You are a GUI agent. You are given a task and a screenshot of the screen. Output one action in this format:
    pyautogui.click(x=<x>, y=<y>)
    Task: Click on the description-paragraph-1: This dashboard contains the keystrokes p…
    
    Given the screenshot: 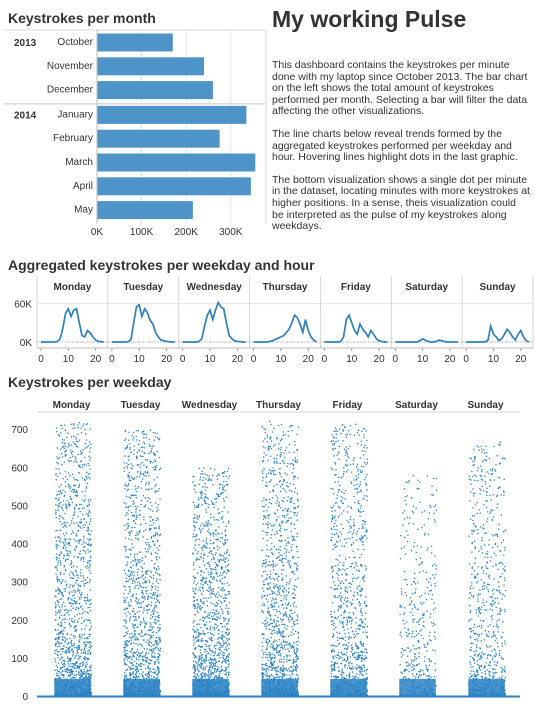 What is the action you would take?
    pyautogui.click(x=400, y=88)
    